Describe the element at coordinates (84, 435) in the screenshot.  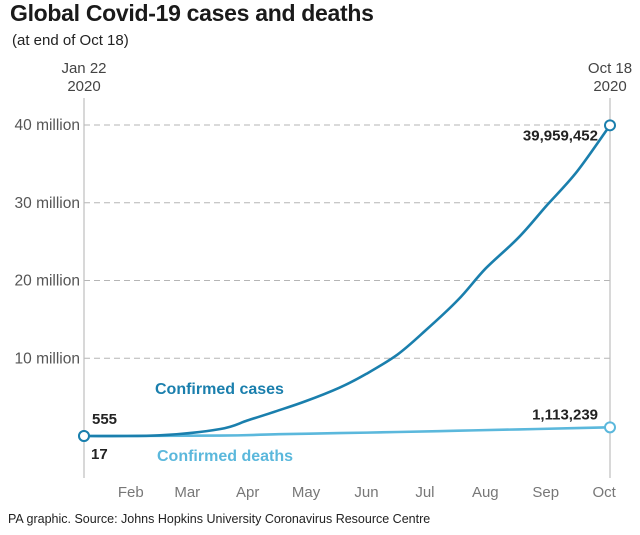
I see `cases-start-point` at that location.